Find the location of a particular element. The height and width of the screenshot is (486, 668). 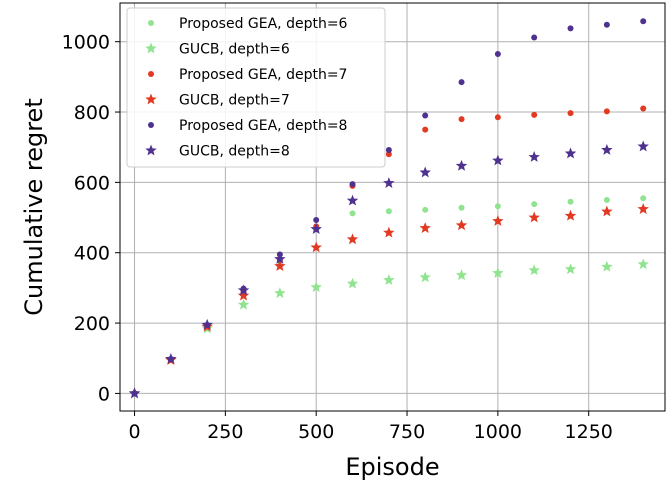

x-tick-label: 750 is located at coordinates (407, 432).